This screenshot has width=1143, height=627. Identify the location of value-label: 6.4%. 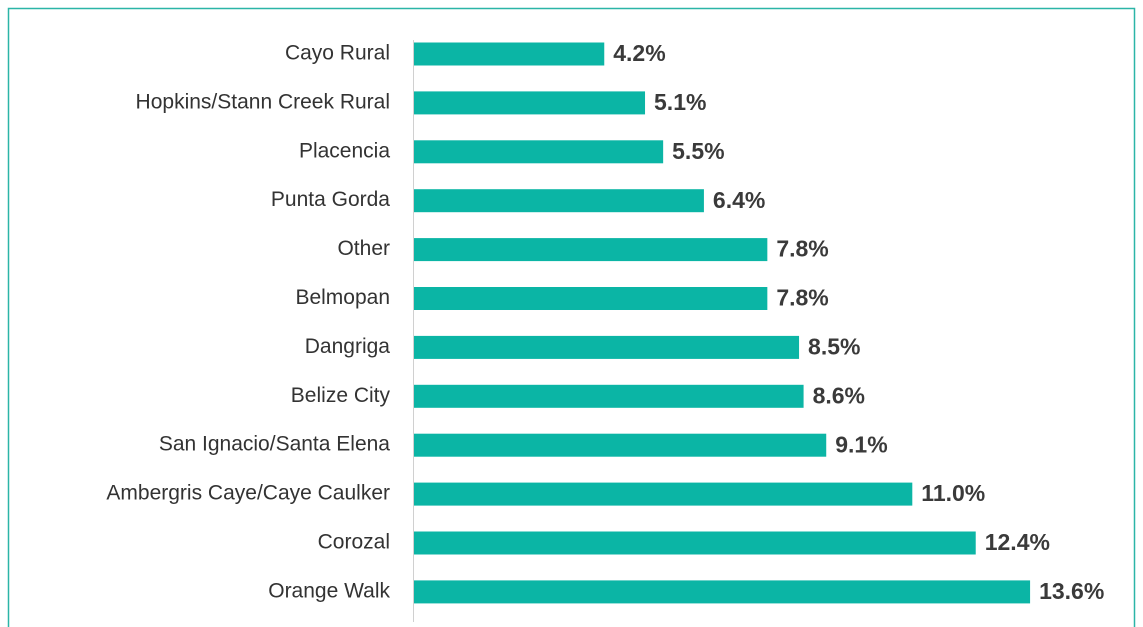
(739, 200).